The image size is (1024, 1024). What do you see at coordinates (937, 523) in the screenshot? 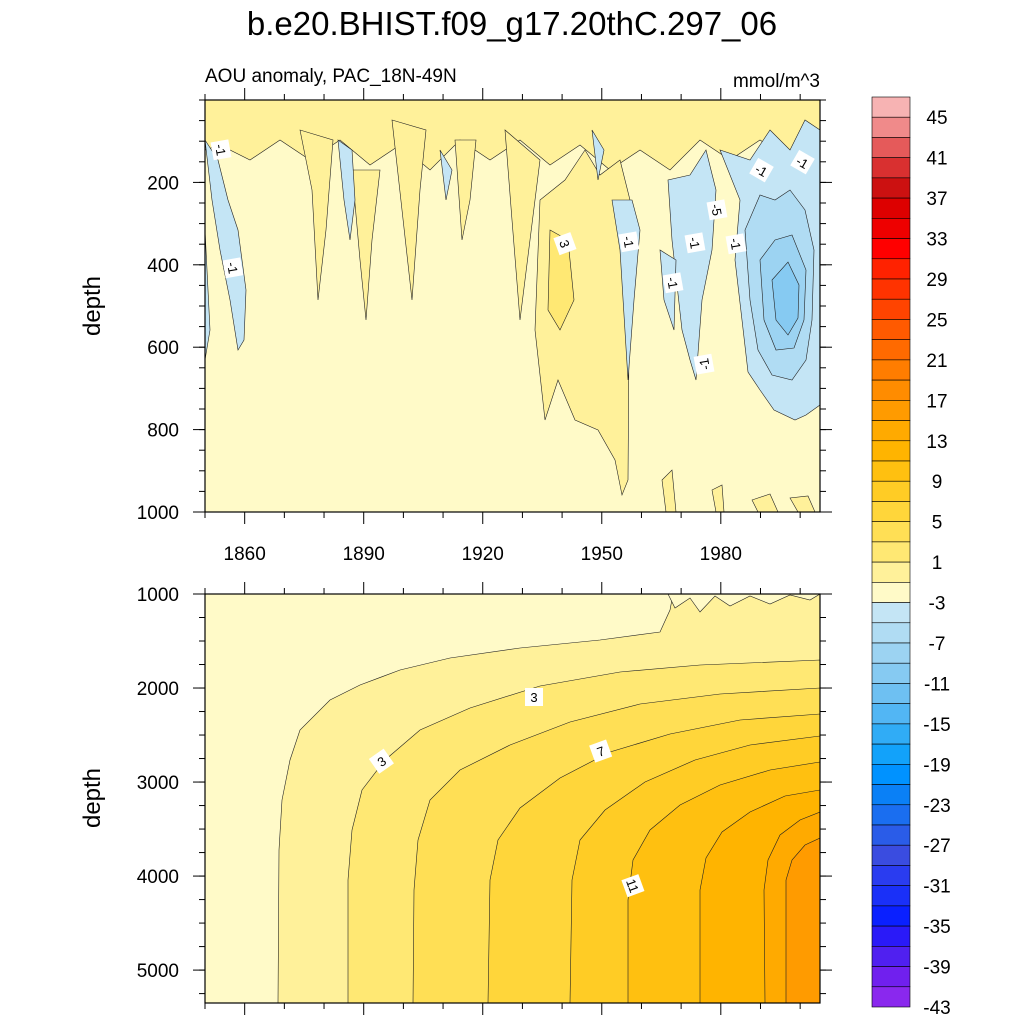
I see `colorbar-label: 5` at bounding box center [937, 523].